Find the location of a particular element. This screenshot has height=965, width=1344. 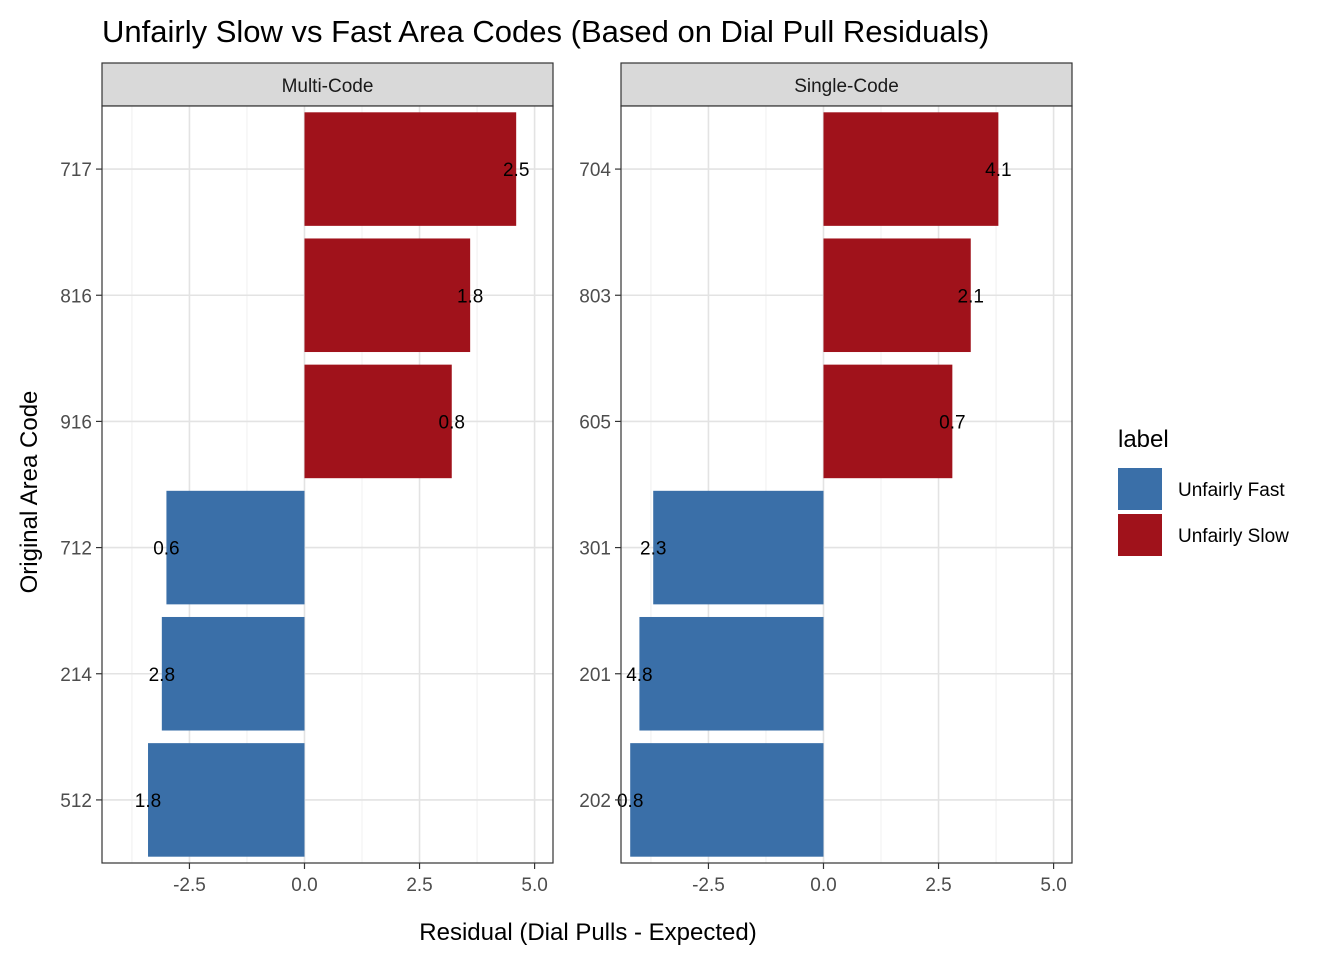

facet-strip-label: Multi-Code is located at coordinates (328, 86).